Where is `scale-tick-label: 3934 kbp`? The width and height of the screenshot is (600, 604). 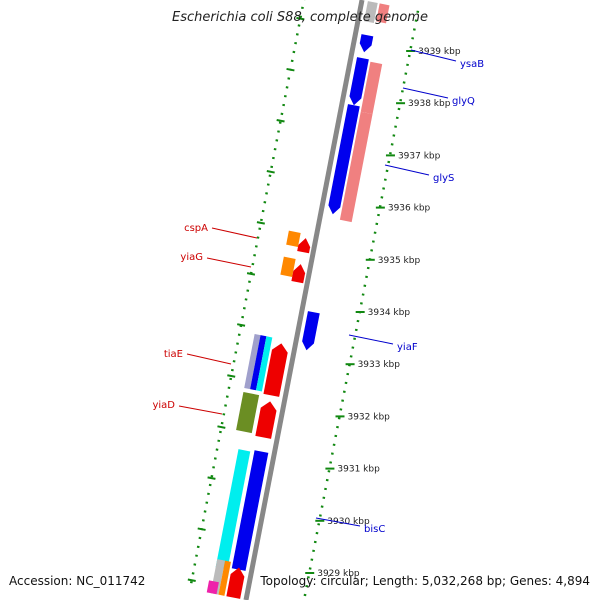 scale-tick-label: 3934 kbp is located at coordinates (389, 313).